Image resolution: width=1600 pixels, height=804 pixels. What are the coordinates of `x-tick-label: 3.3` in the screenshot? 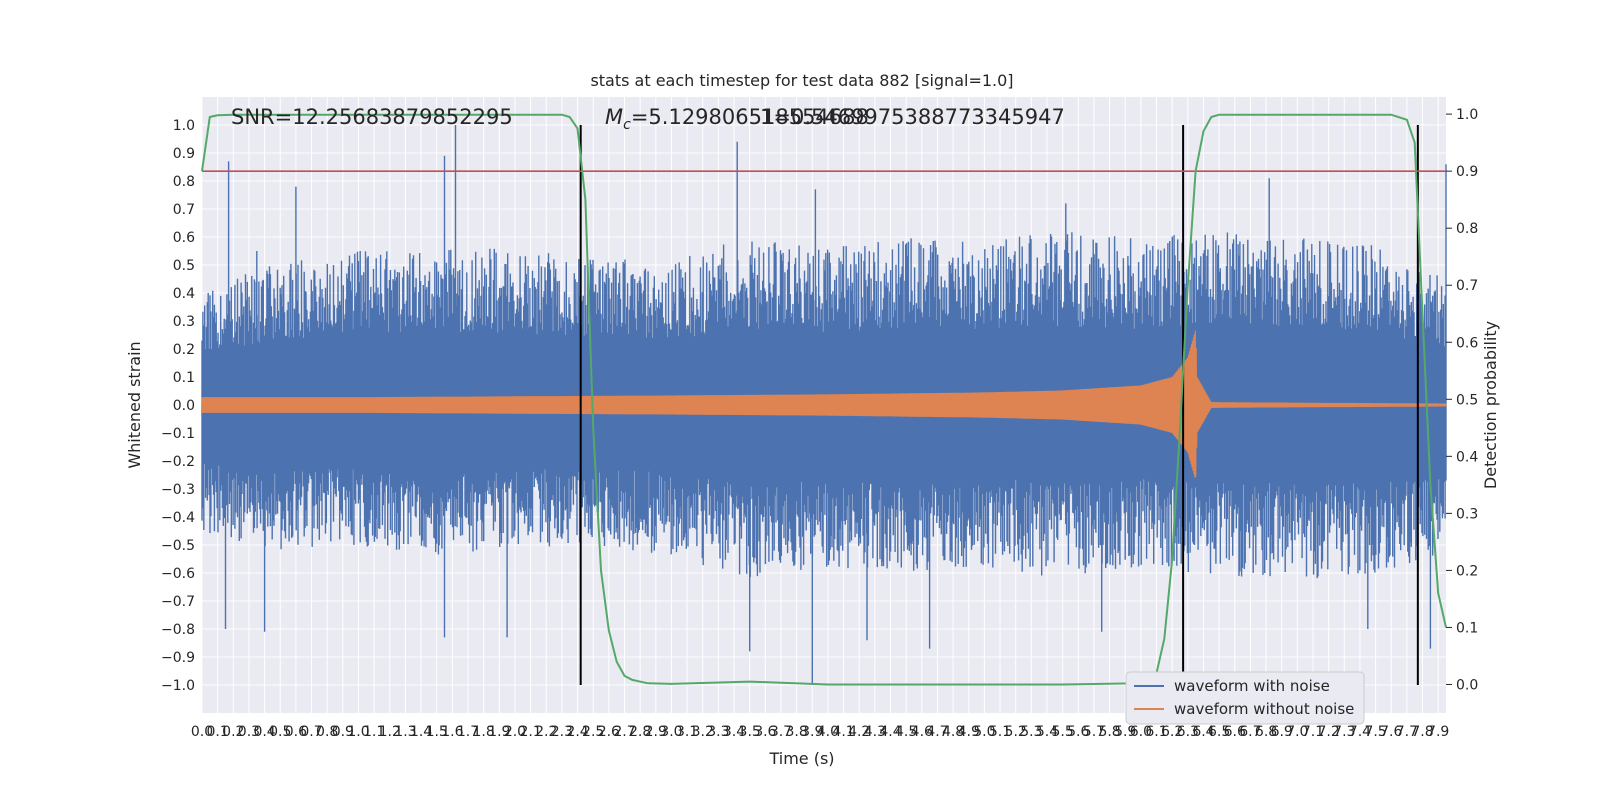 It's located at (718, 732).